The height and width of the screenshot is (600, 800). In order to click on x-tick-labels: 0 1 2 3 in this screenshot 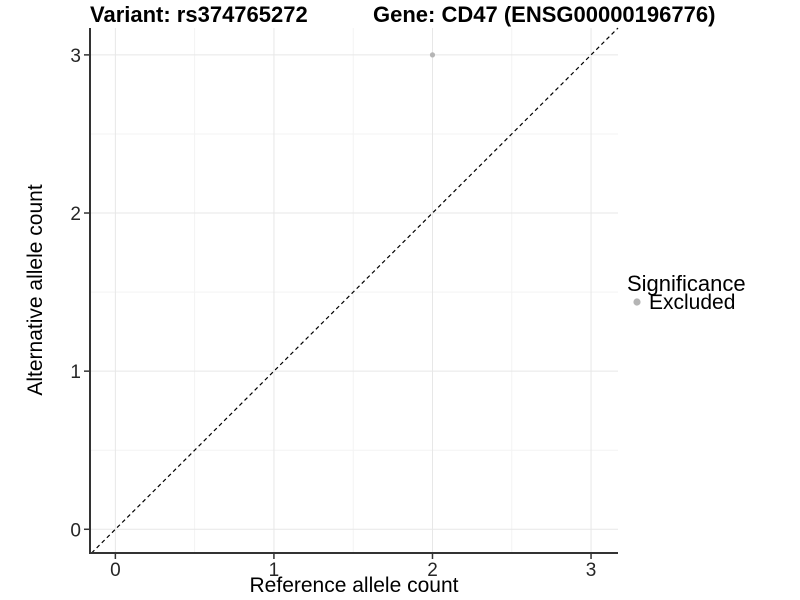, I will do `click(353, 570)`.